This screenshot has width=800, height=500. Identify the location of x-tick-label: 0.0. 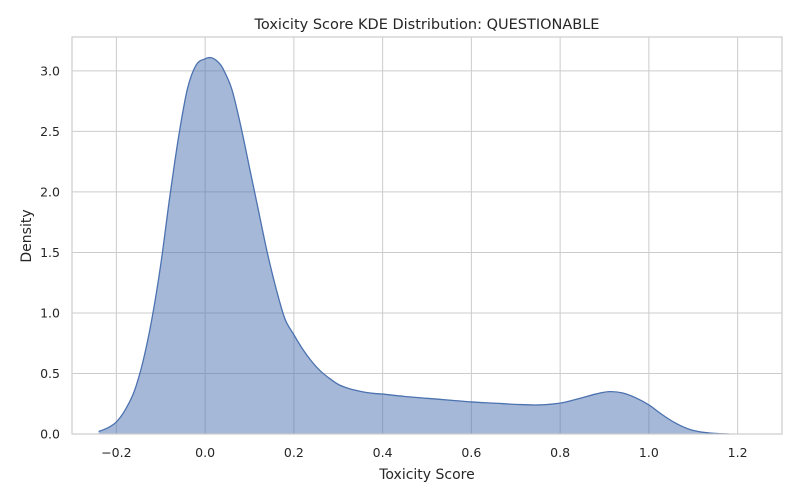
(205, 452).